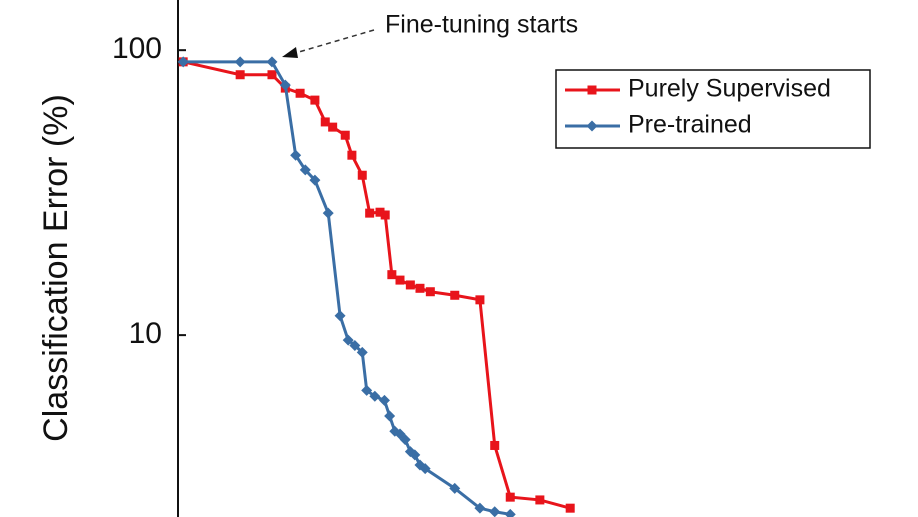 The width and height of the screenshot is (918, 517). I want to click on y-tick-label: 10, so click(145, 333).